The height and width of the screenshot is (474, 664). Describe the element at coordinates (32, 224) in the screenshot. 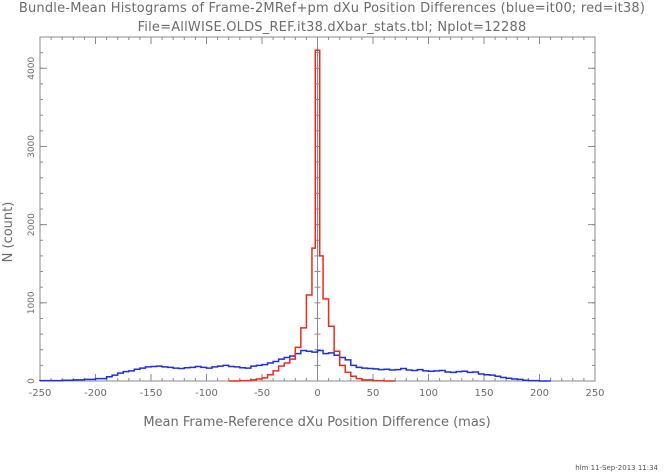

I see `y-tick-label: 2000` at that location.